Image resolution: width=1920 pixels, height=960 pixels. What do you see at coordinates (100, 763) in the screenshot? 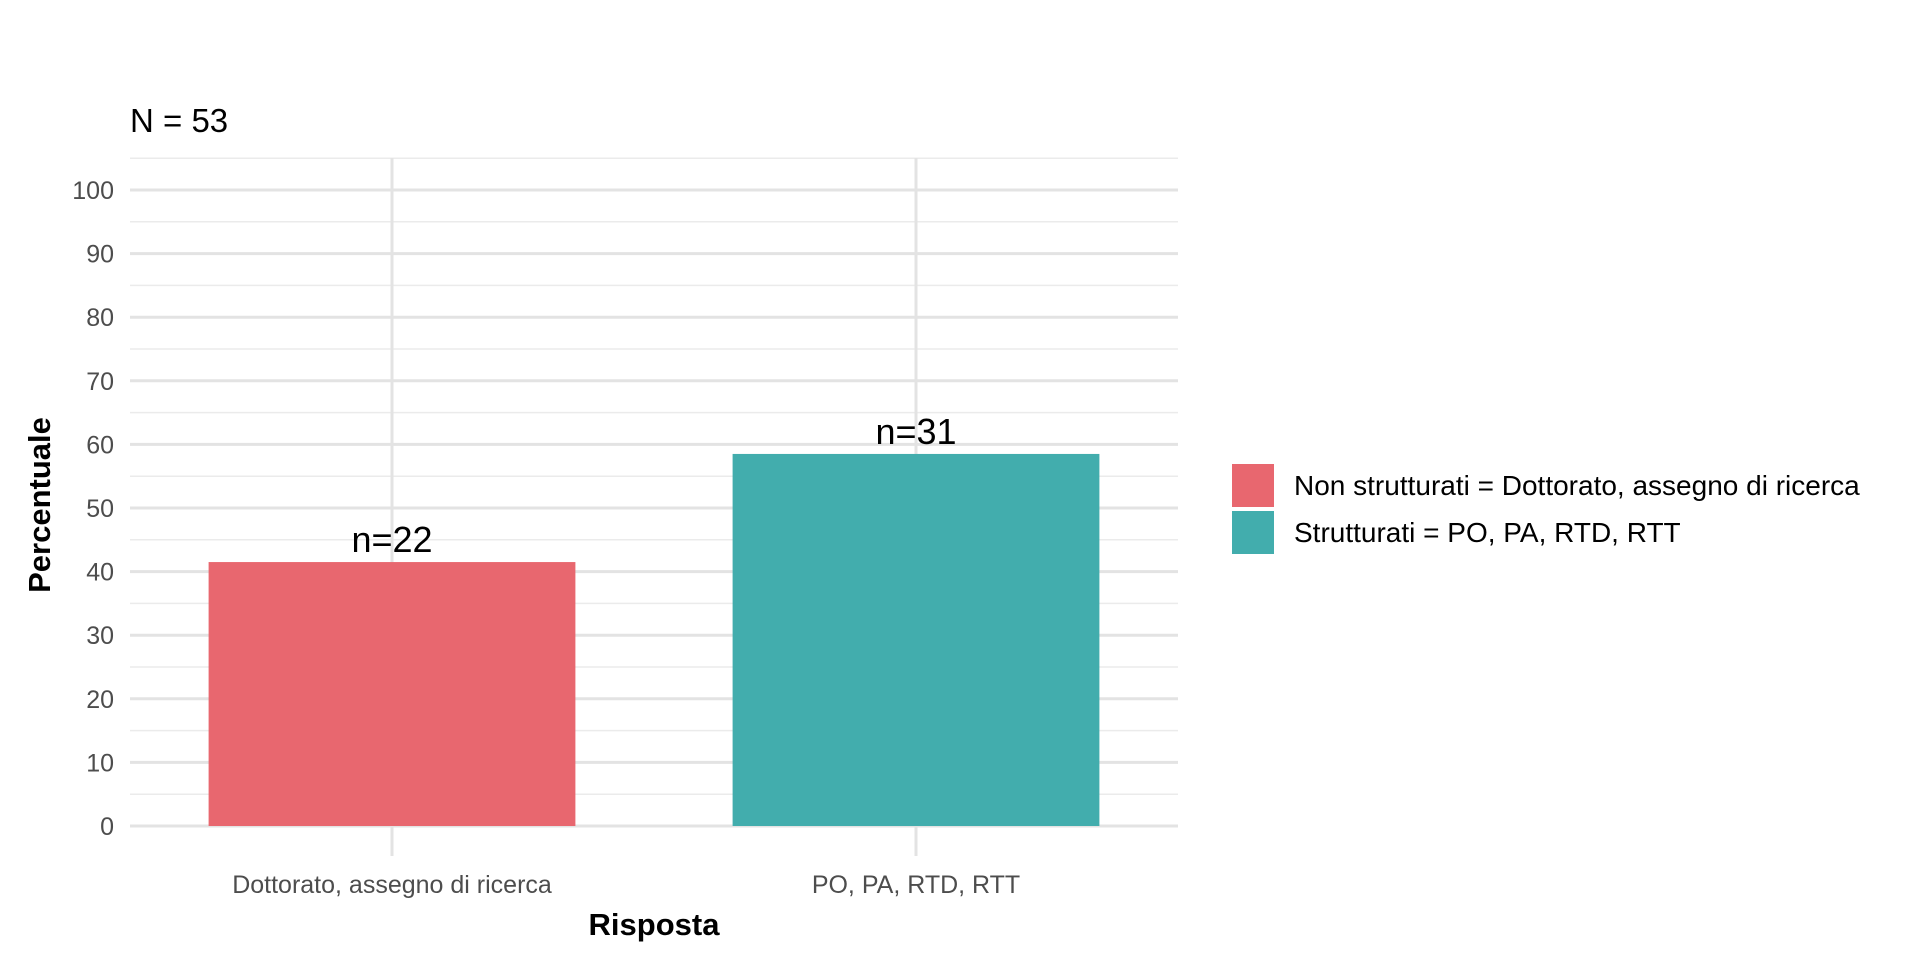
I see `y-tick-label: 10` at bounding box center [100, 763].